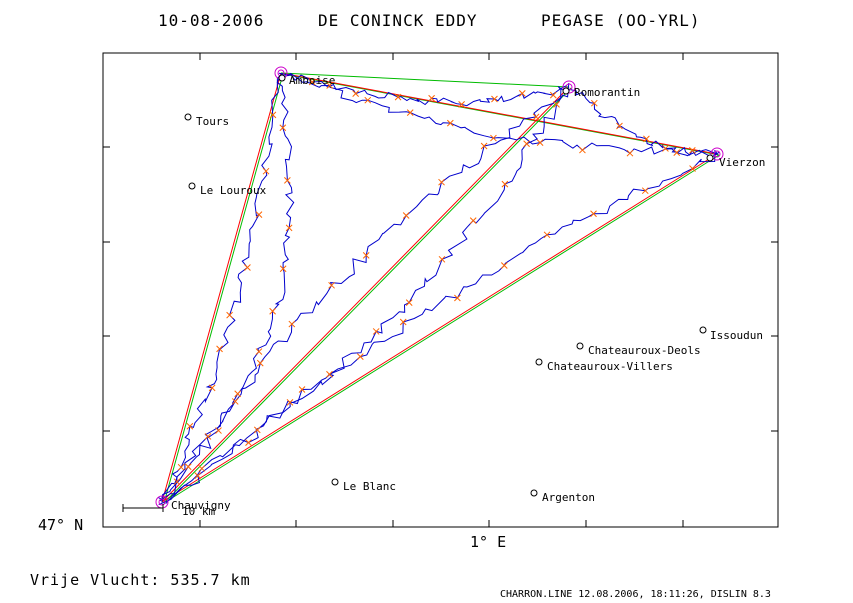 This screenshot has height=603, width=853. I want to click on scale-bar, so click(143, 508).